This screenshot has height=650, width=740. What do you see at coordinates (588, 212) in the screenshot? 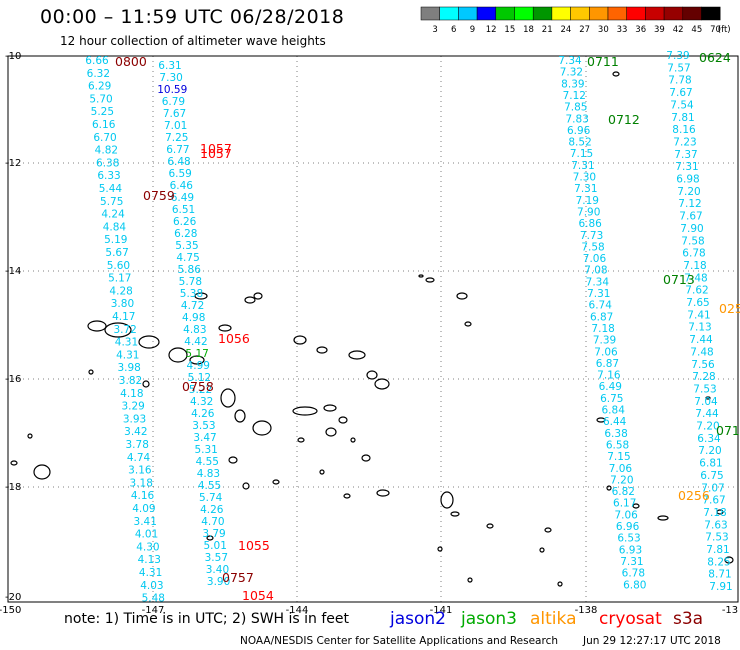
I see `track-value: 7.90` at bounding box center [588, 212].